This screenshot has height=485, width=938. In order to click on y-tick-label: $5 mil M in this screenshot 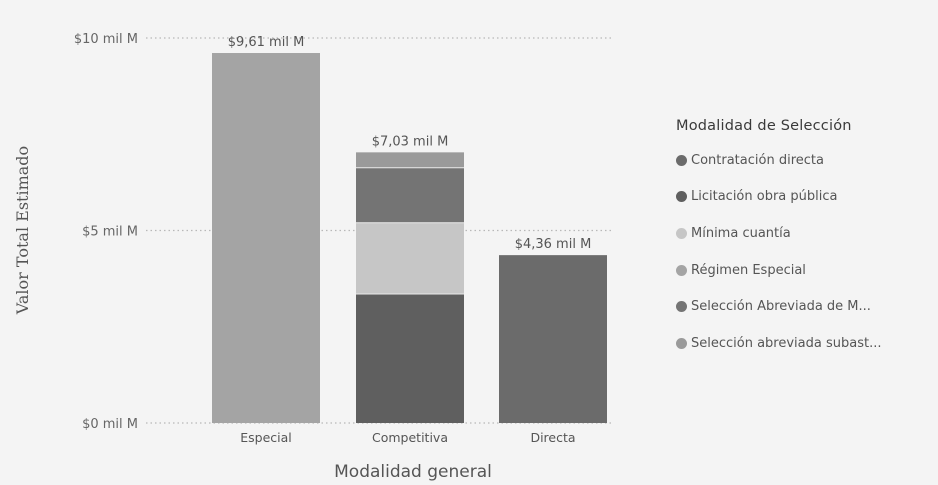, I will do `click(110, 232)`.